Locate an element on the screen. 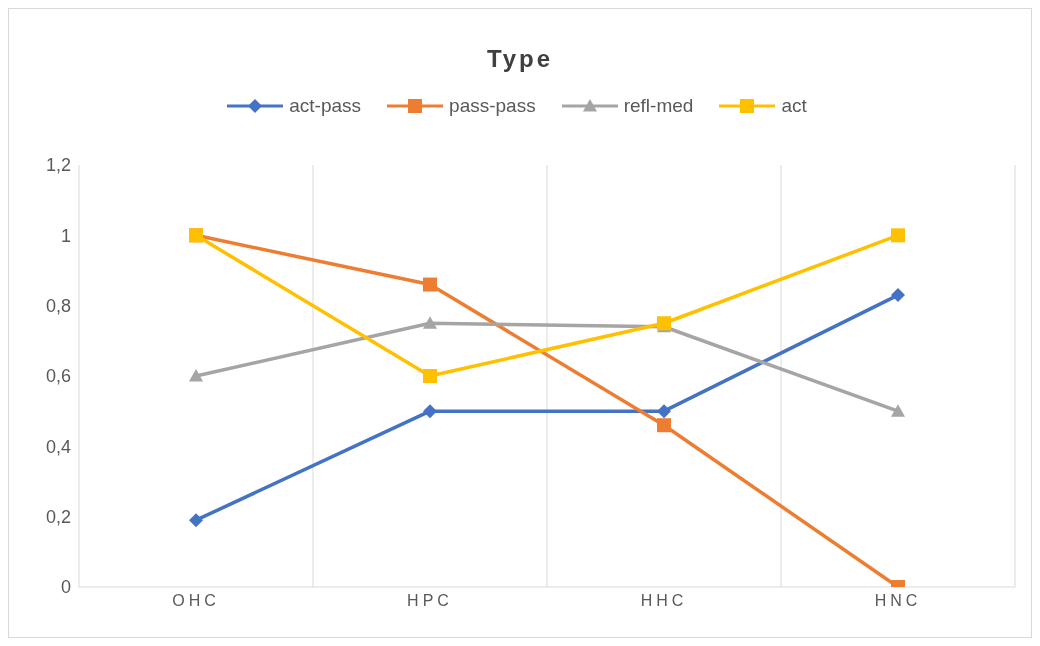 This screenshot has width=1040, height=646. x-tick-label: HHC is located at coordinates (664, 601).